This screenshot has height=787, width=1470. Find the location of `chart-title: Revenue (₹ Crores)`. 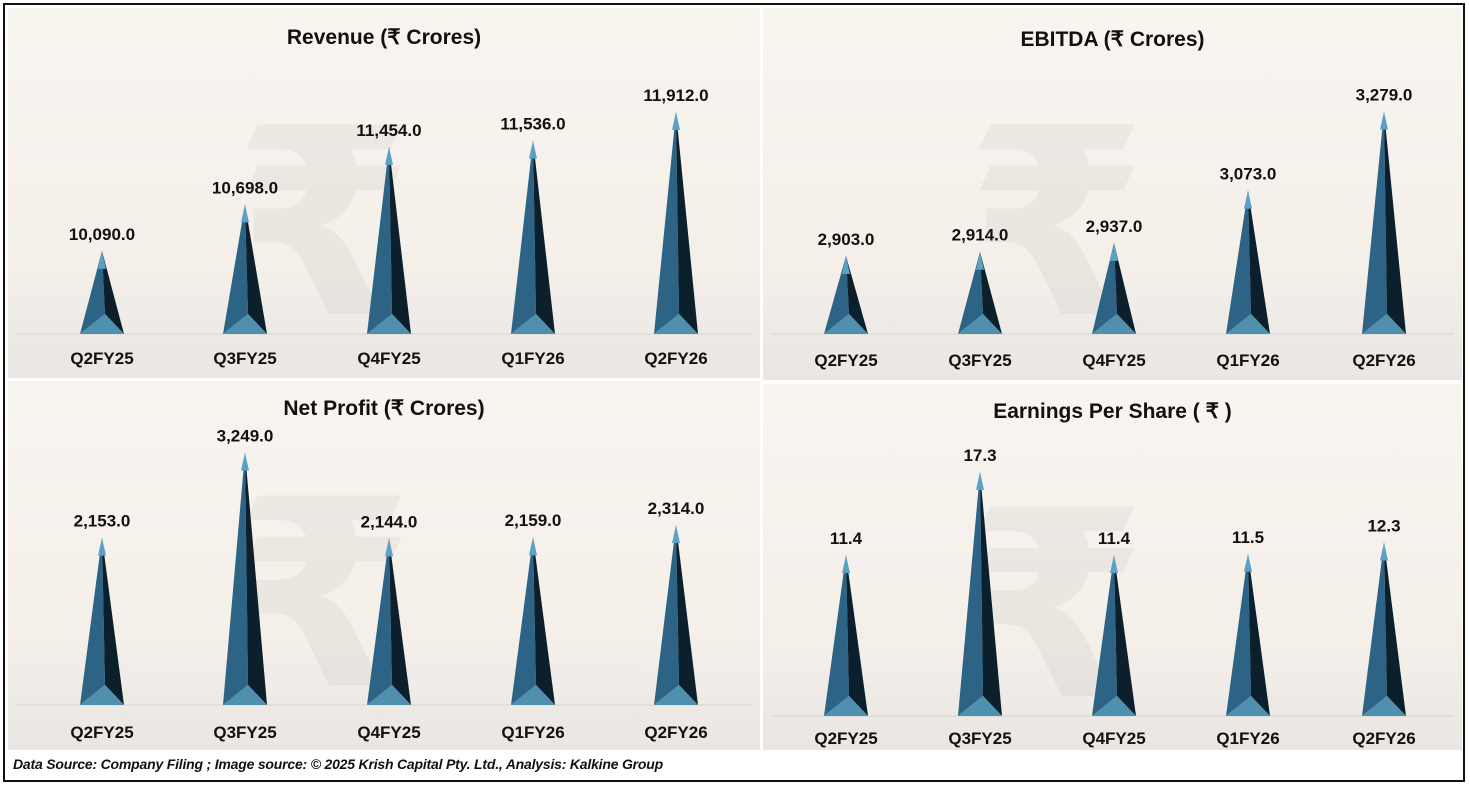

chart-title: Revenue (₹ Crores) is located at coordinates (384, 37).